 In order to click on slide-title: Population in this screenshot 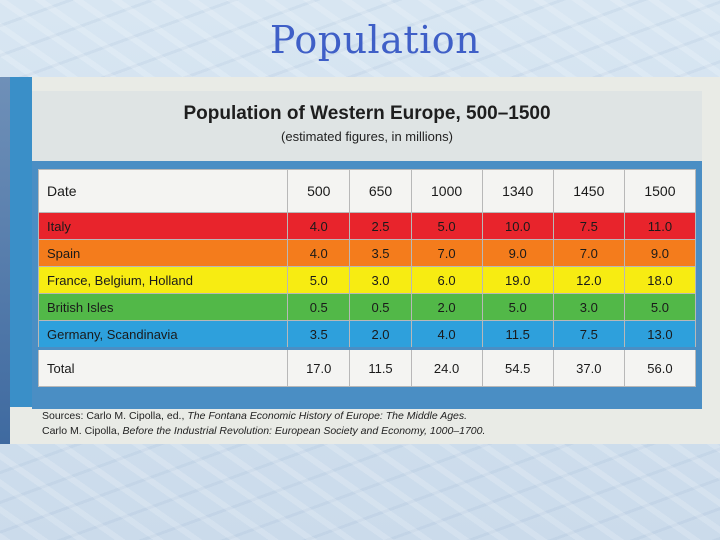, I will do `click(375, 40)`.